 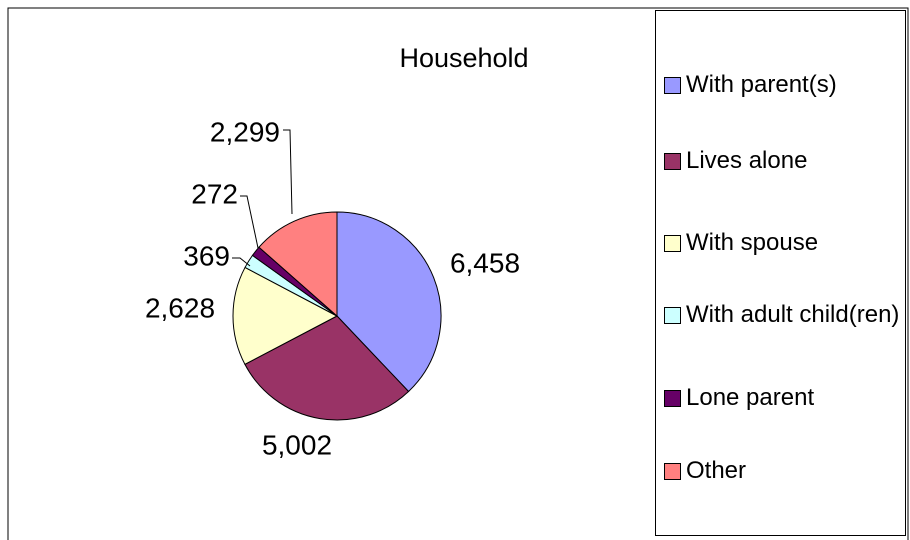 I want to click on legend-item: With parent(s), so click(x=782, y=85).